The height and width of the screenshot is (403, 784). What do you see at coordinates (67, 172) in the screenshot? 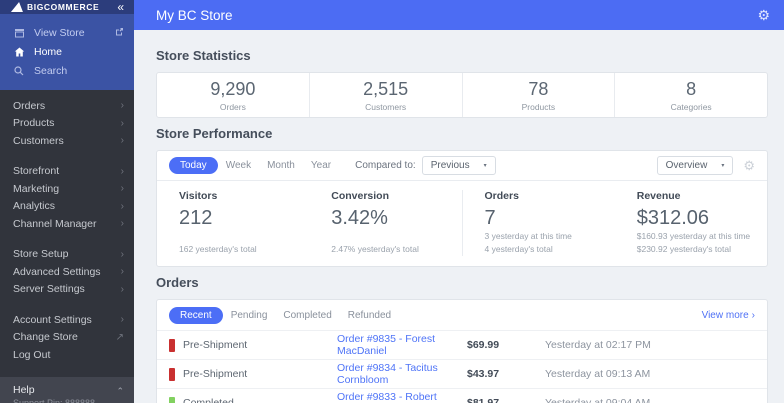
I see `sidebar-item-storefront: Storefront ›` at bounding box center [67, 172].